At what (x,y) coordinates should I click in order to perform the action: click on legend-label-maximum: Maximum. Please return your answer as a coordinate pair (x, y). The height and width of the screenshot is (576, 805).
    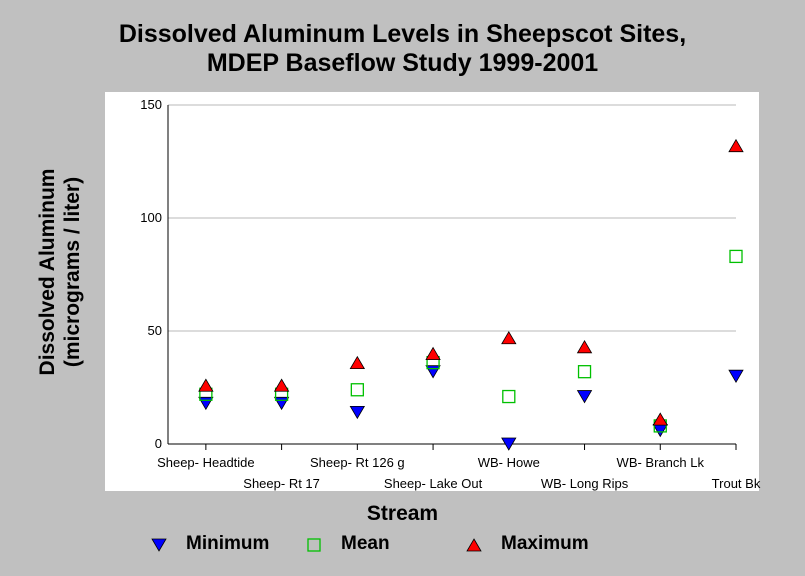
    Looking at the image, I should click on (545, 543).